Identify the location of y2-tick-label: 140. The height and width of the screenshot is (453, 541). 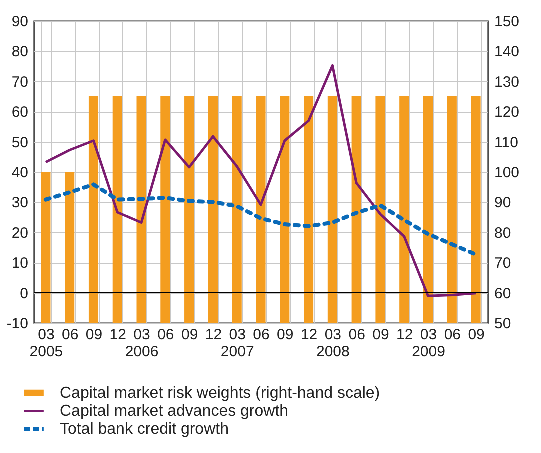
(507, 52).